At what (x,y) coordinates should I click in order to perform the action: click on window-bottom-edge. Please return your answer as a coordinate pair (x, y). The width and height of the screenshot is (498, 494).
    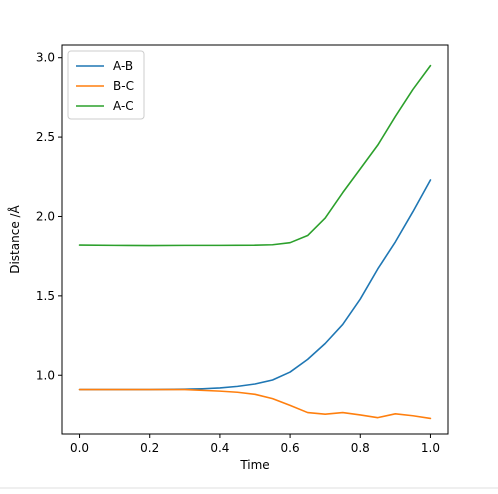
    Looking at the image, I should click on (249, 488).